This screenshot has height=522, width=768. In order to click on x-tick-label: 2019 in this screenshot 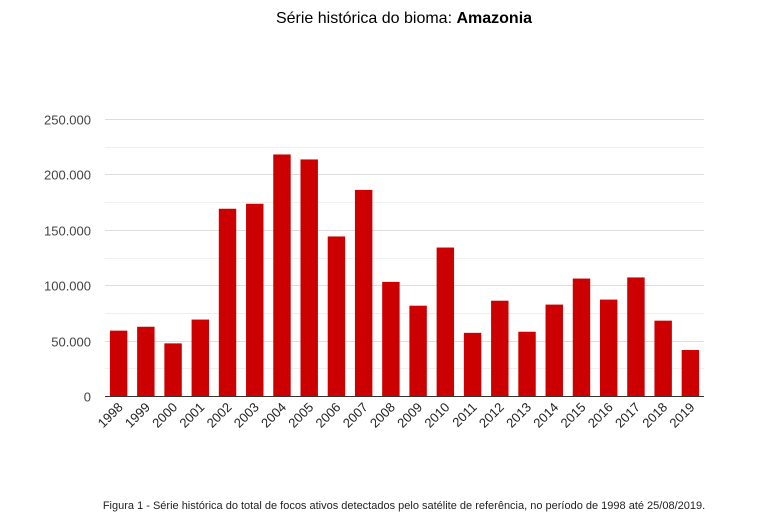, I will do `click(681, 415)`.